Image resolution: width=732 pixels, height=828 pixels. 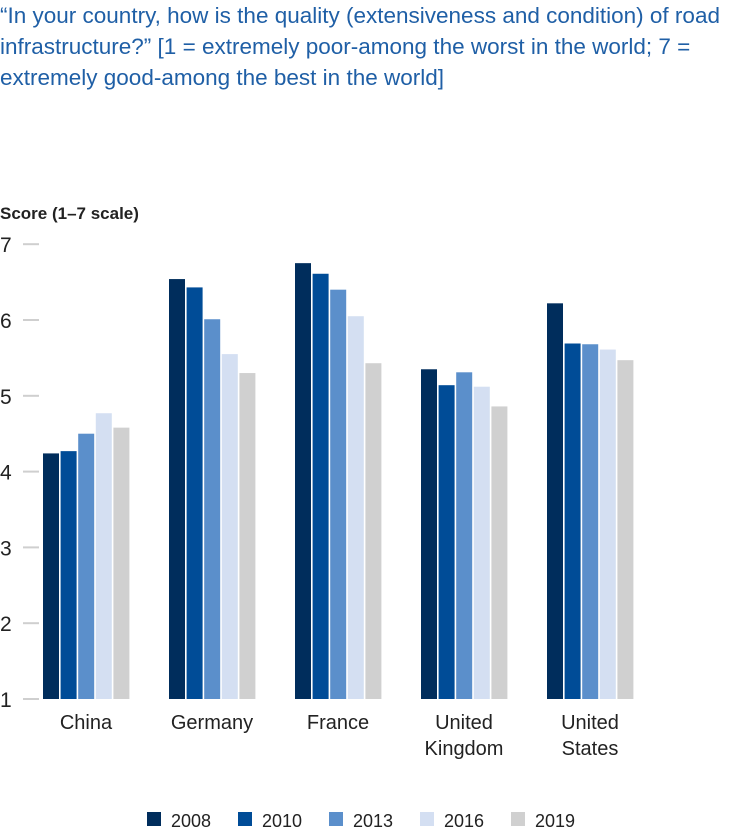 I want to click on legend-swatch-2008, so click(x=154, y=819).